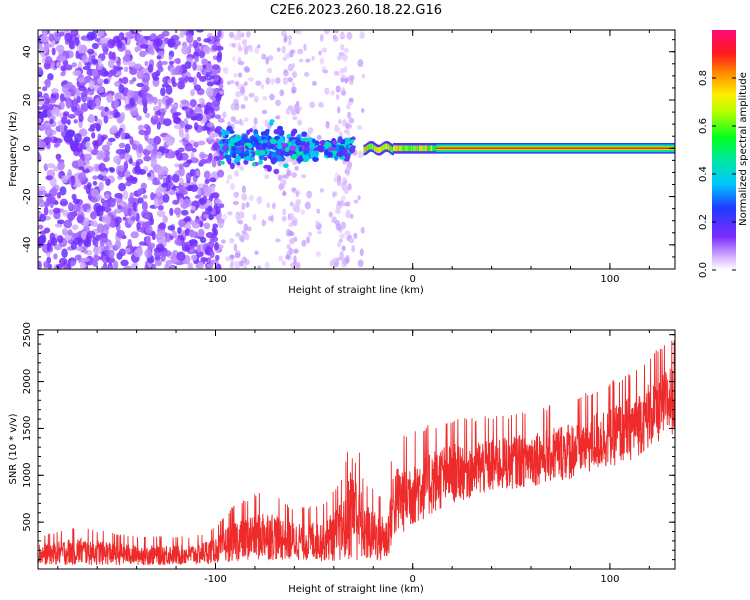 Image resolution: width=750 pixels, height=600 pixels. What do you see at coordinates (27, 100) in the screenshot?
I see `spectrogram-ytick-label: 20` at bounding box center [27, 100].